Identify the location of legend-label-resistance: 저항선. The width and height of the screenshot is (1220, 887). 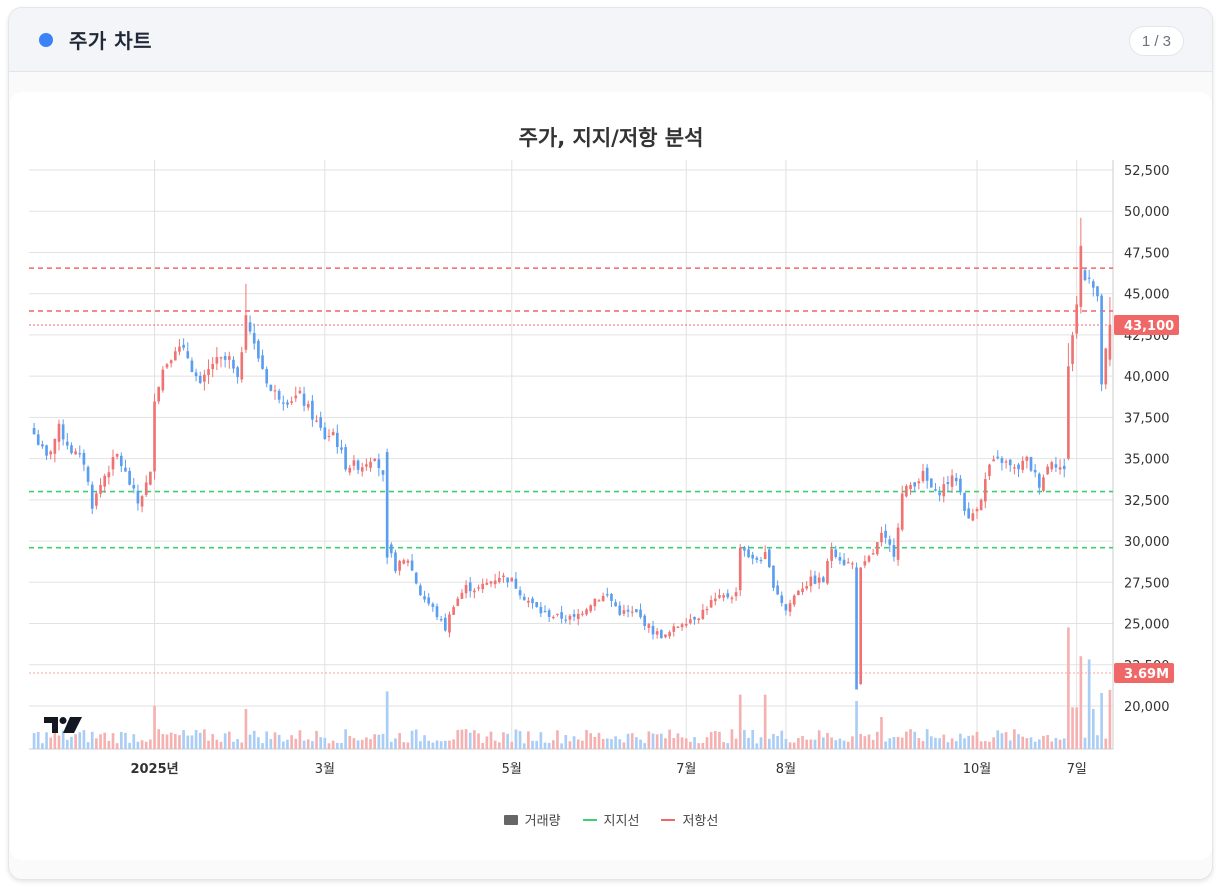
(700, 821).